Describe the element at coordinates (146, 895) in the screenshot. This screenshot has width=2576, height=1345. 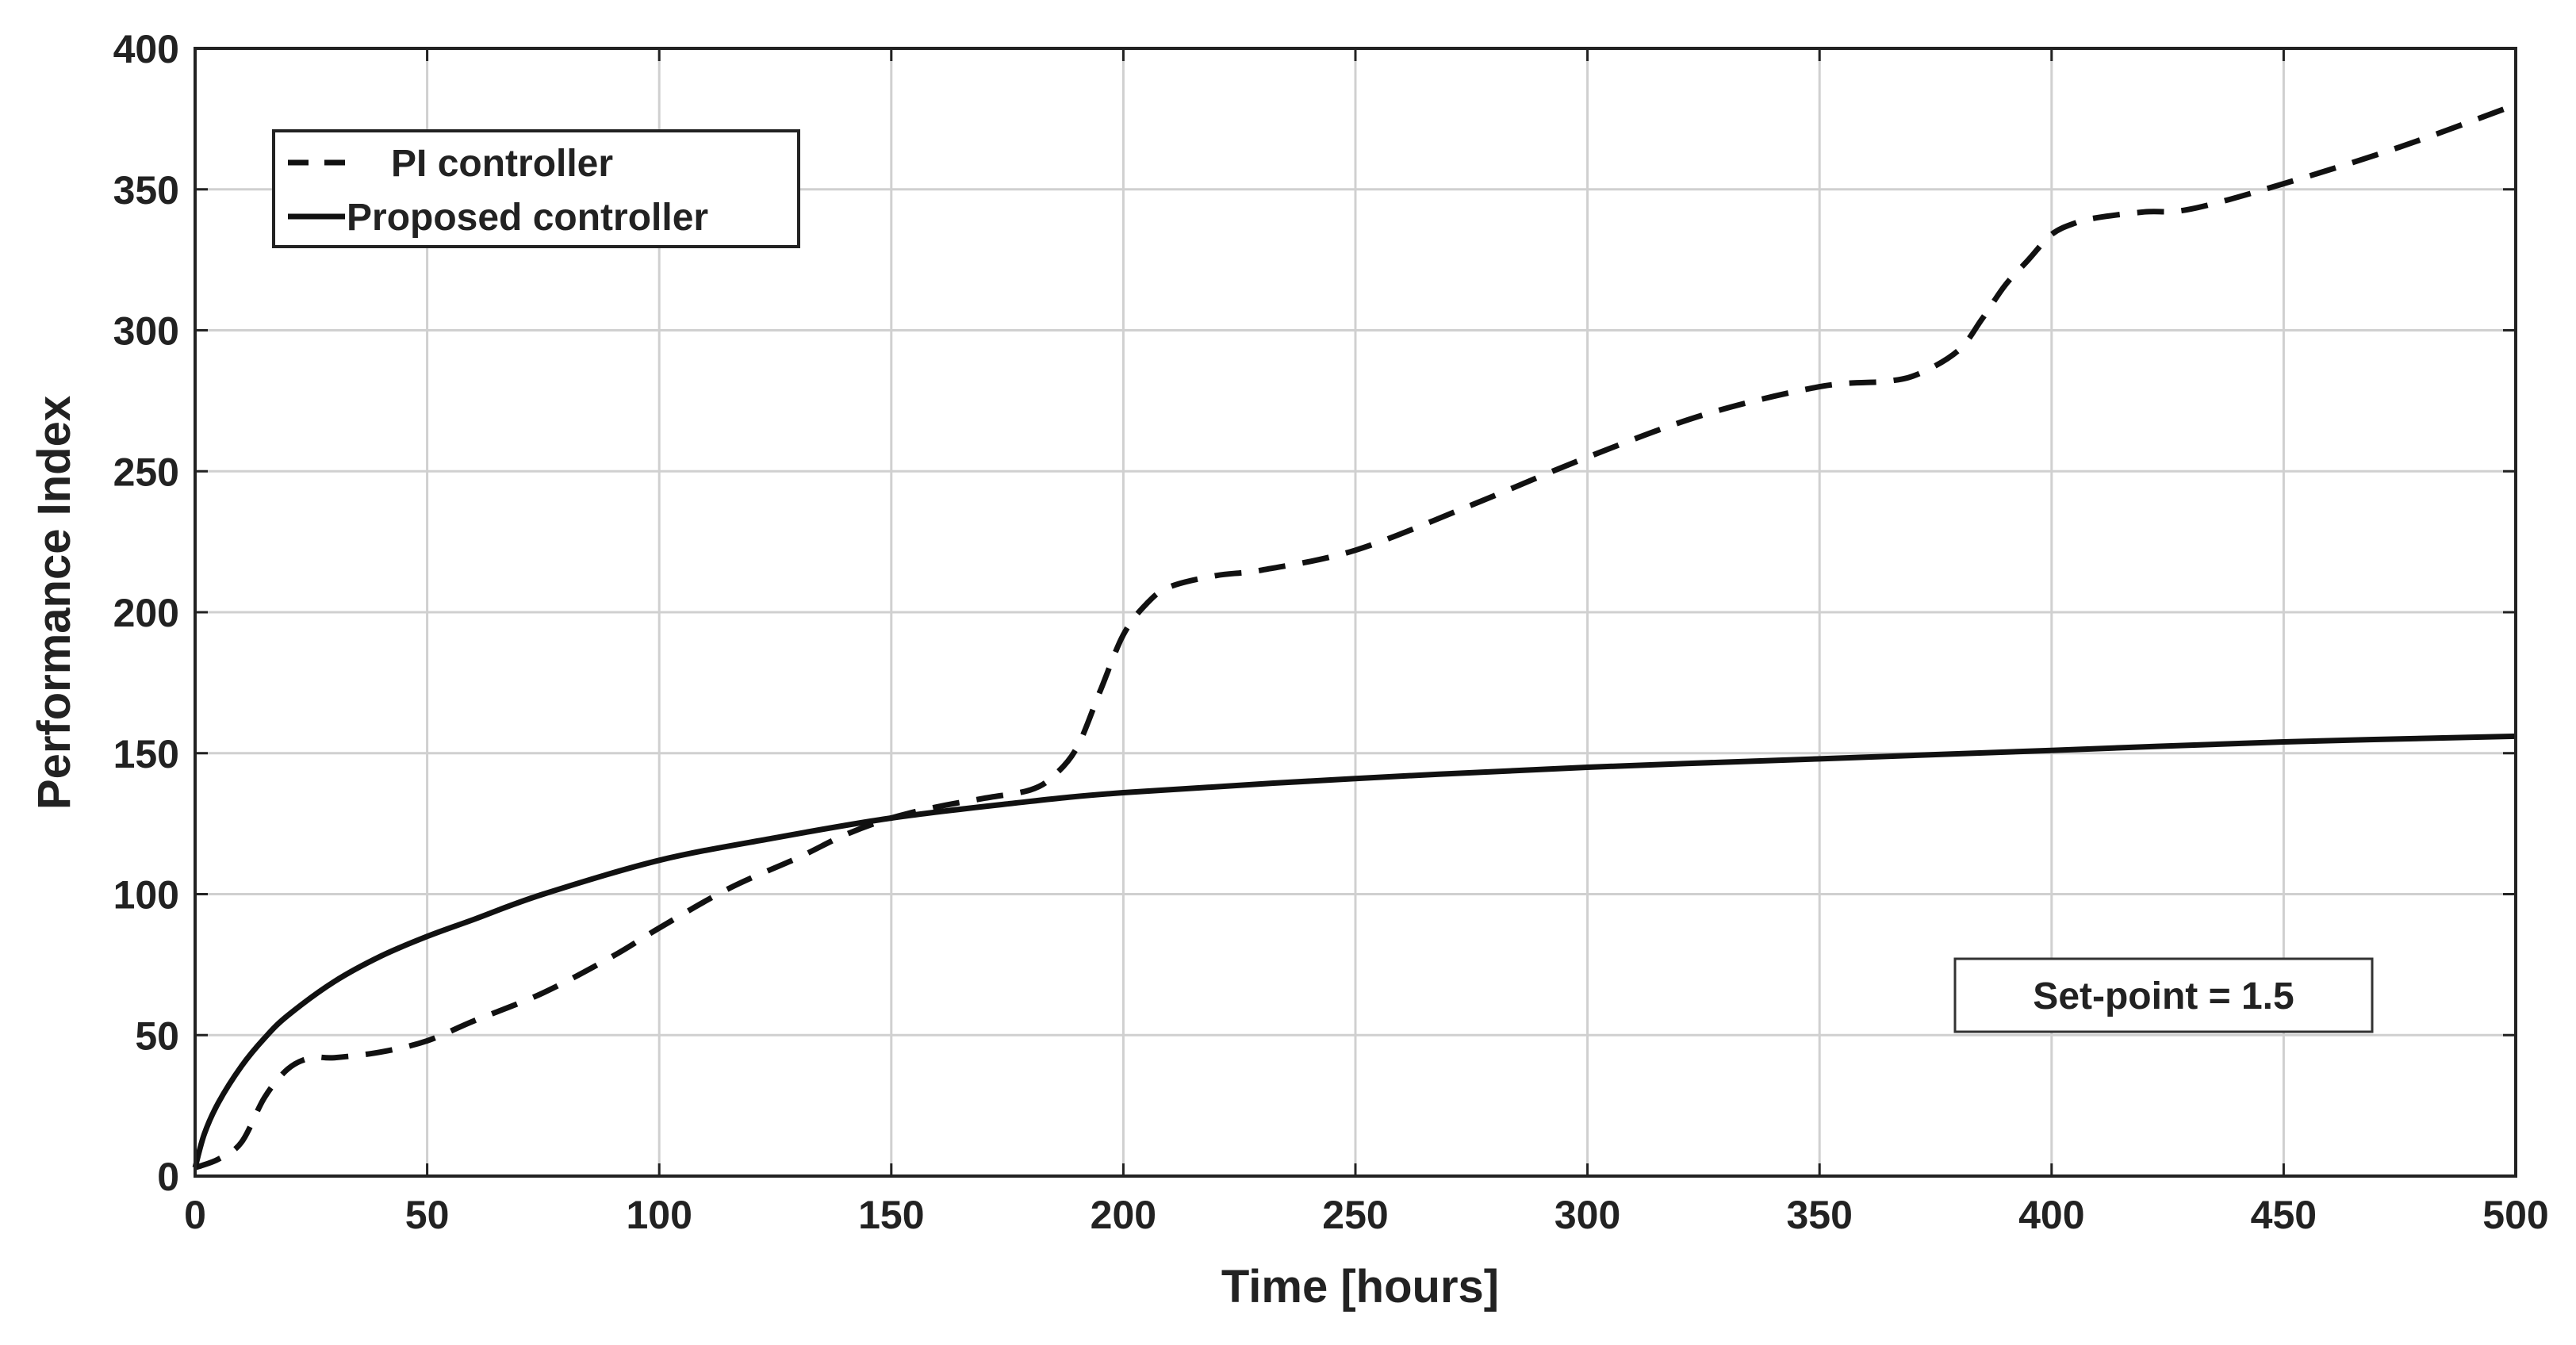
I see `y-tick-label: 100` at that location.